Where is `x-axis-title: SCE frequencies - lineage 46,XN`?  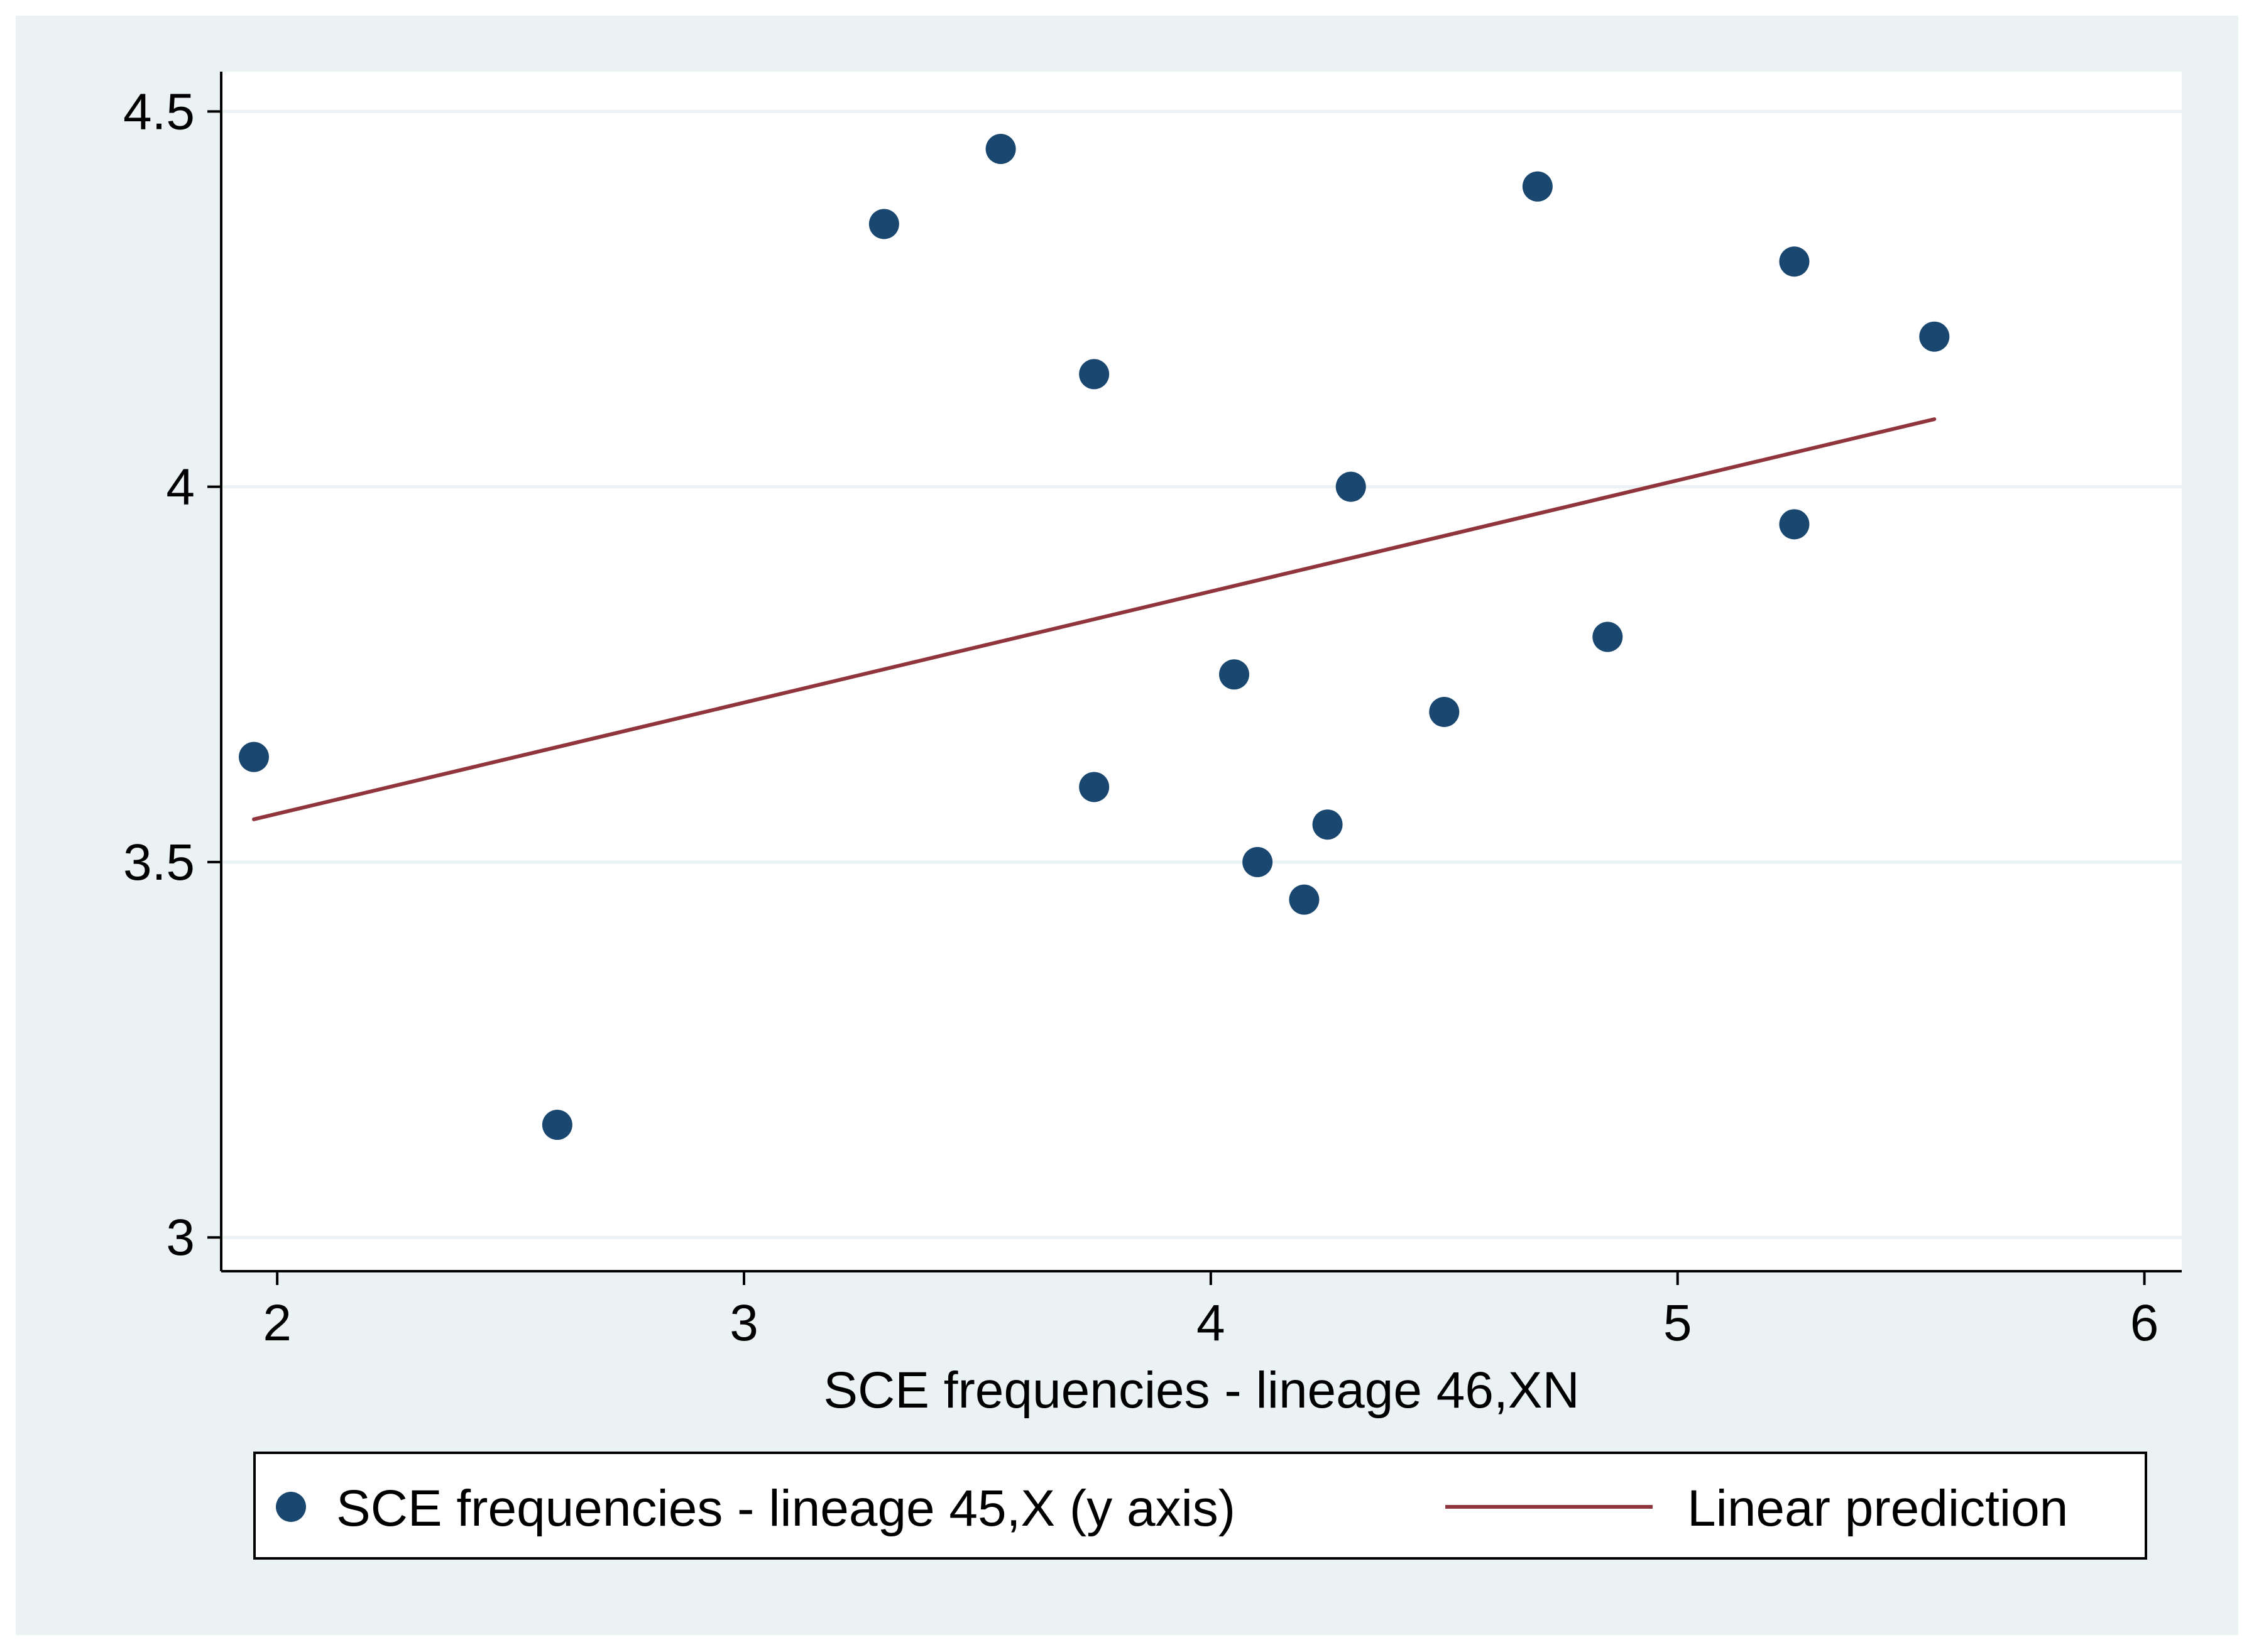 x-axis-title: SCE frequencies - lineage 46,XN is located at coordinates (1201, 1390).